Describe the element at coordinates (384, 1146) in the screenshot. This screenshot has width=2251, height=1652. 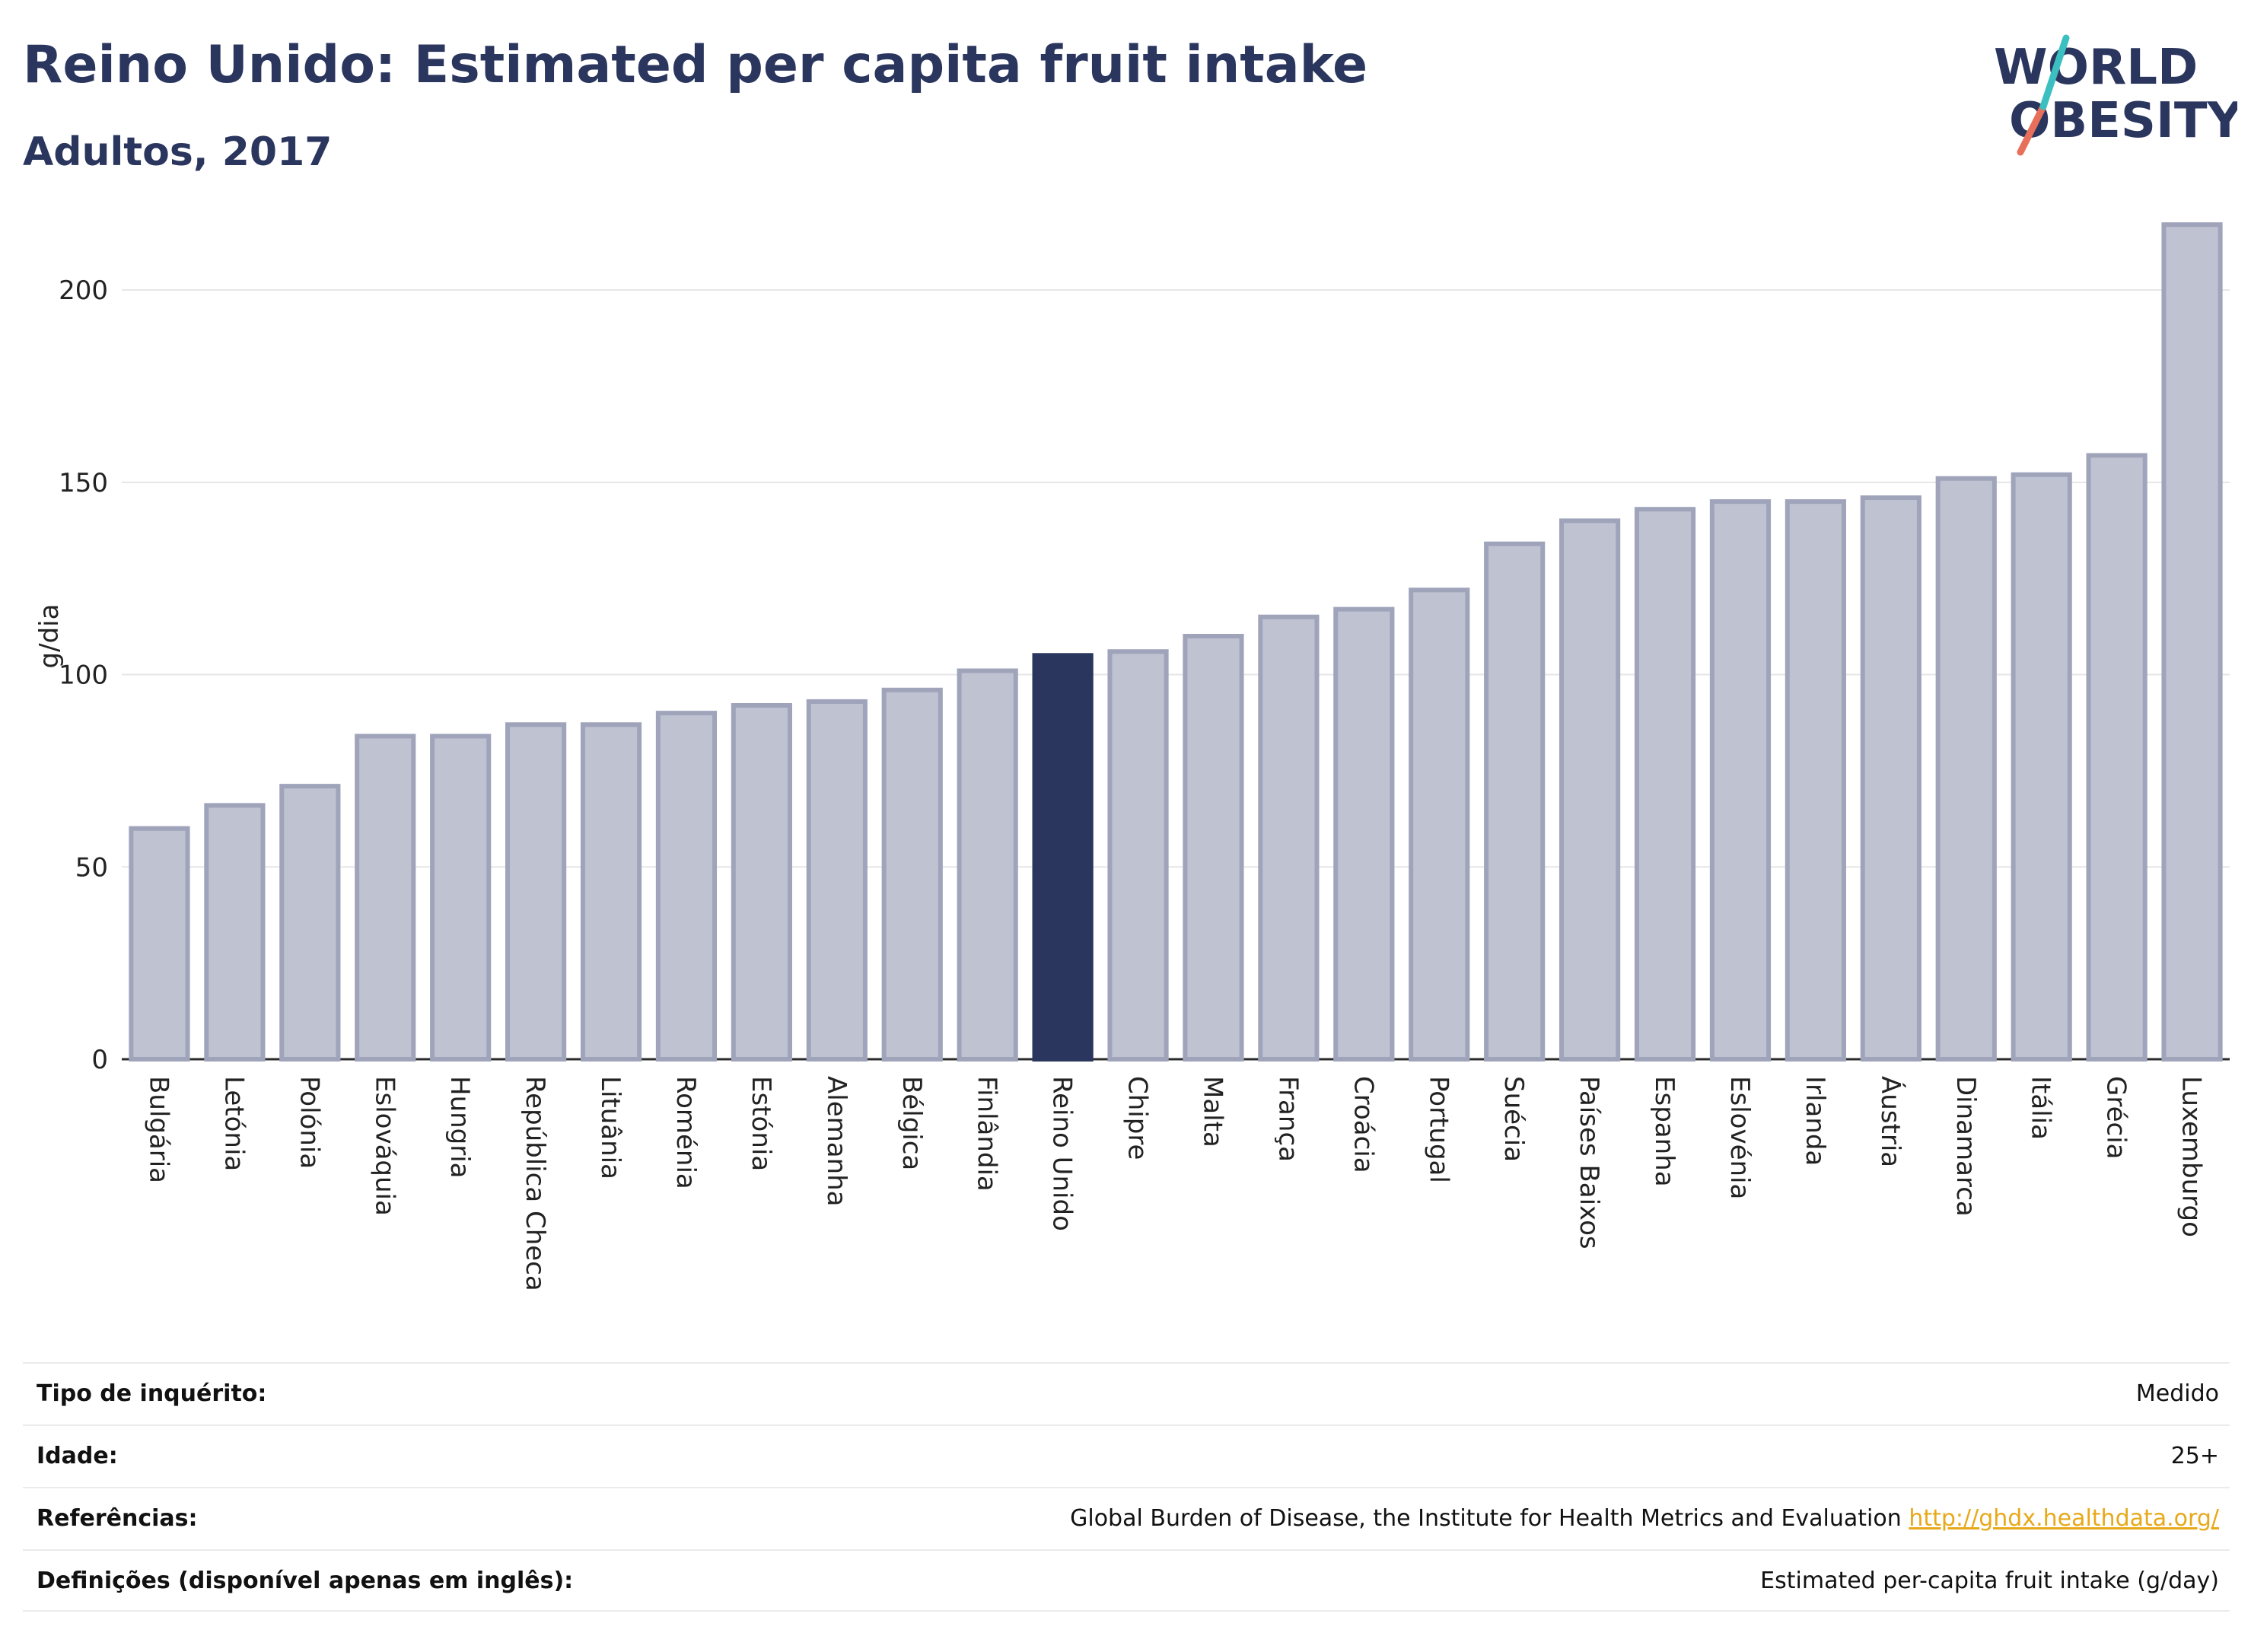
I see `x-tick-label: Eslováquia` at that location.